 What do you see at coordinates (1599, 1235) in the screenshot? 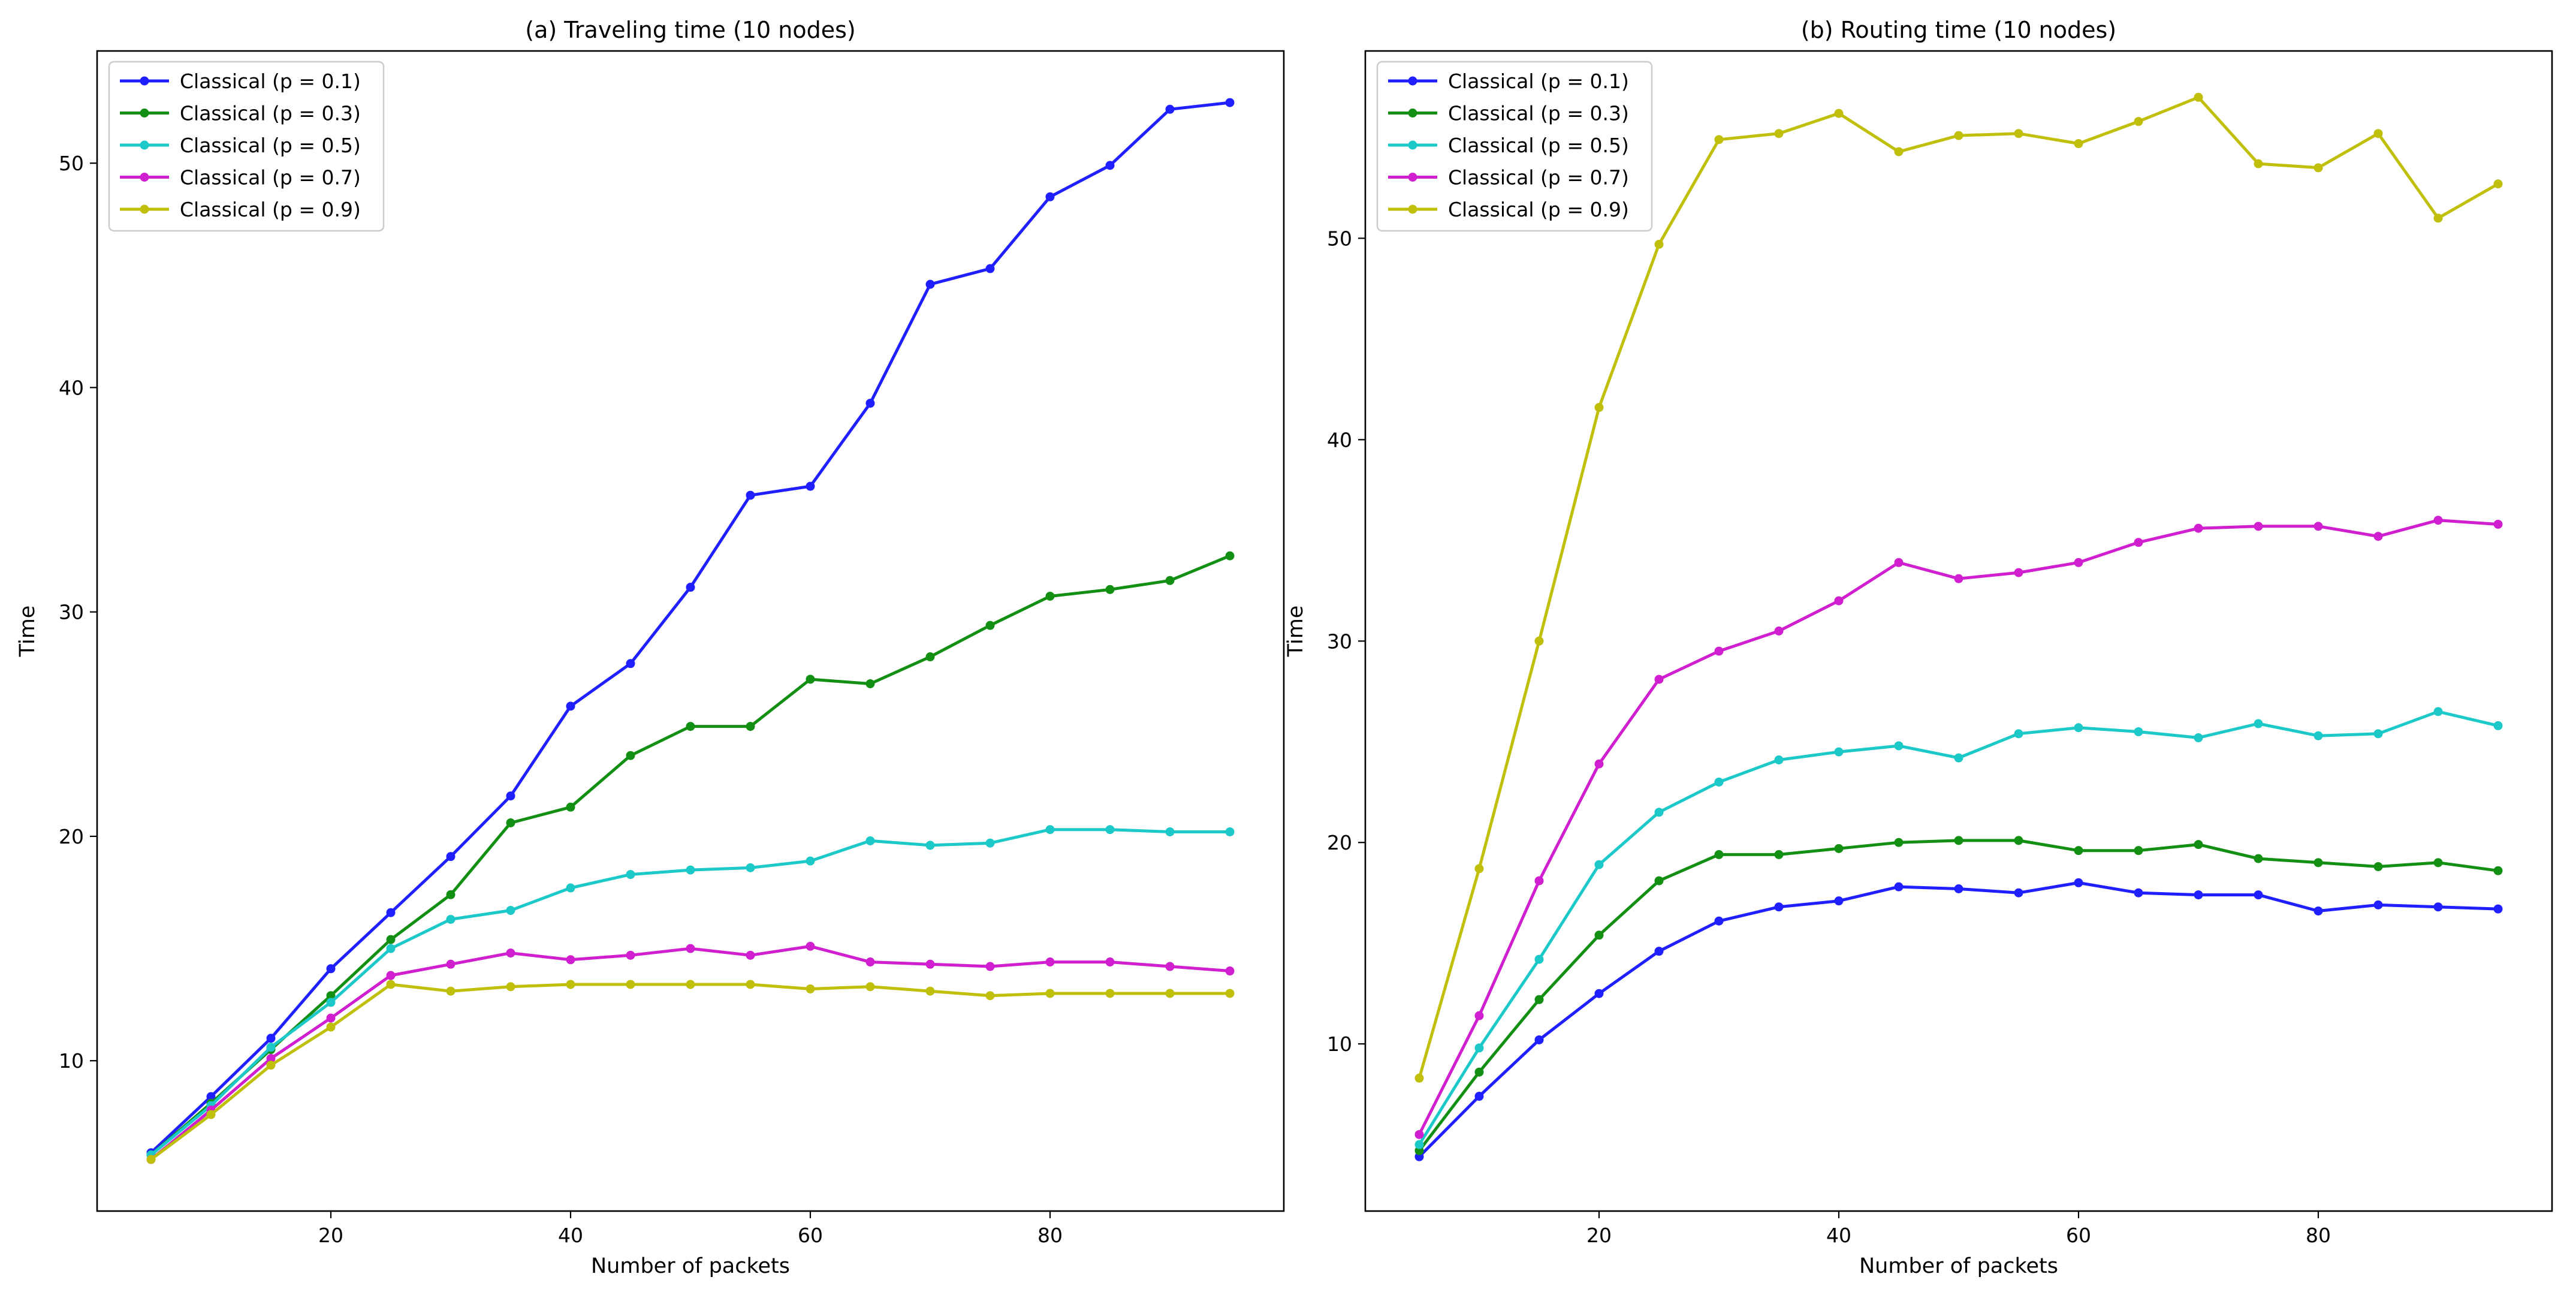
I see `x-tick-label: 20` at bounding box center [1599, 1235].